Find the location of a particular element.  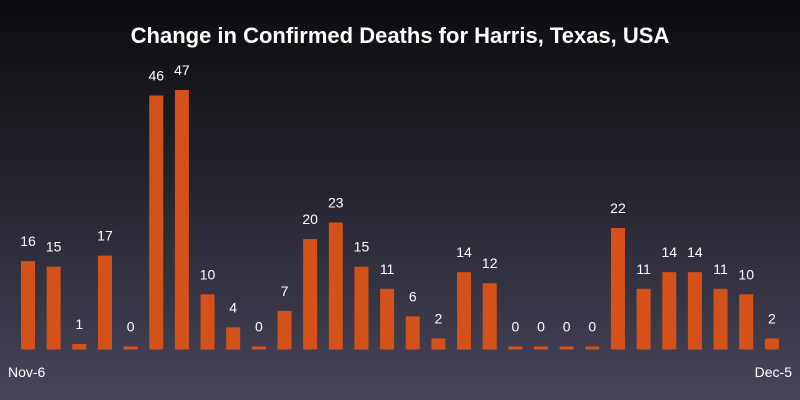

bar-value-label-16: 6 is located at coordinates (413, 296).